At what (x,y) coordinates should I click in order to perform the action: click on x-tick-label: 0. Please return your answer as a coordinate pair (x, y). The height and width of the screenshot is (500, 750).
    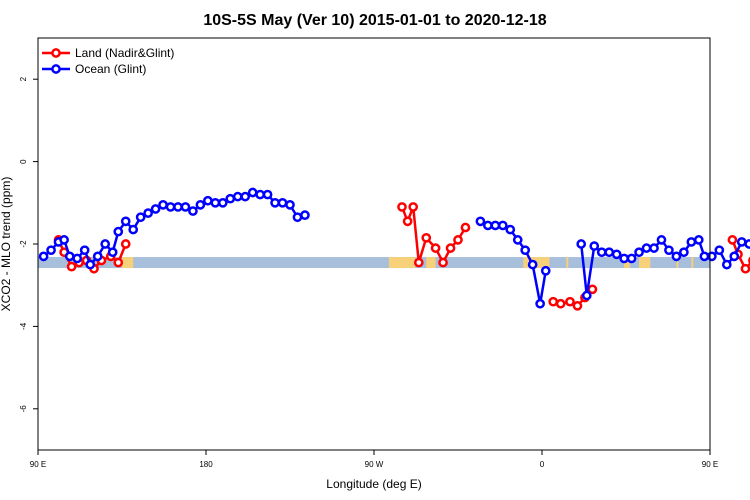
    Looking at the image, I should click on (542, 464).